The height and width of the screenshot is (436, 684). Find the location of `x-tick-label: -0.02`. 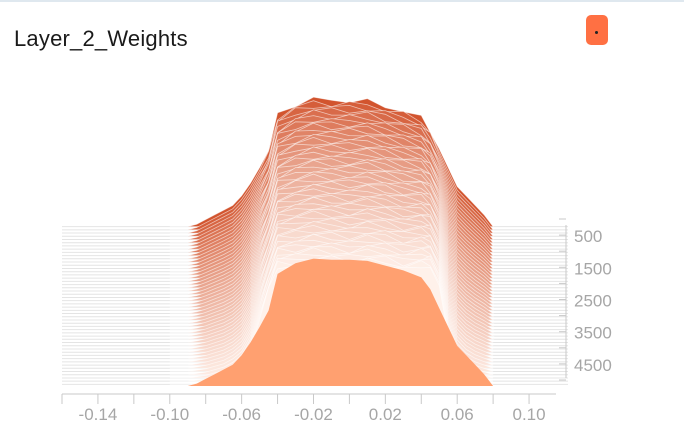

x-tick-label: -0.02 is located at coordinates (313, 414).